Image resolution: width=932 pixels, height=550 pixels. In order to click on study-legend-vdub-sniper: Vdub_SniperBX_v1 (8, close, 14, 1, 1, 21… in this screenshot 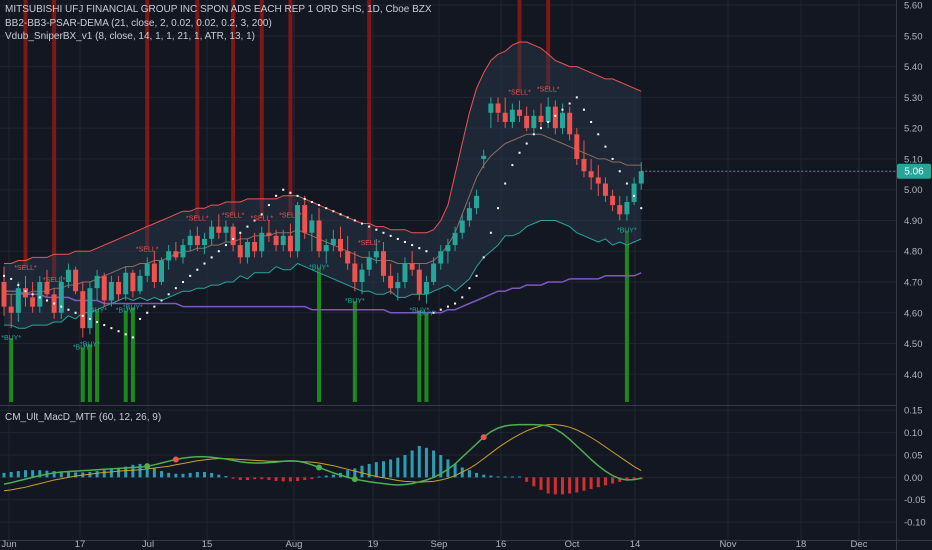, I will do `click(130, 36)`.